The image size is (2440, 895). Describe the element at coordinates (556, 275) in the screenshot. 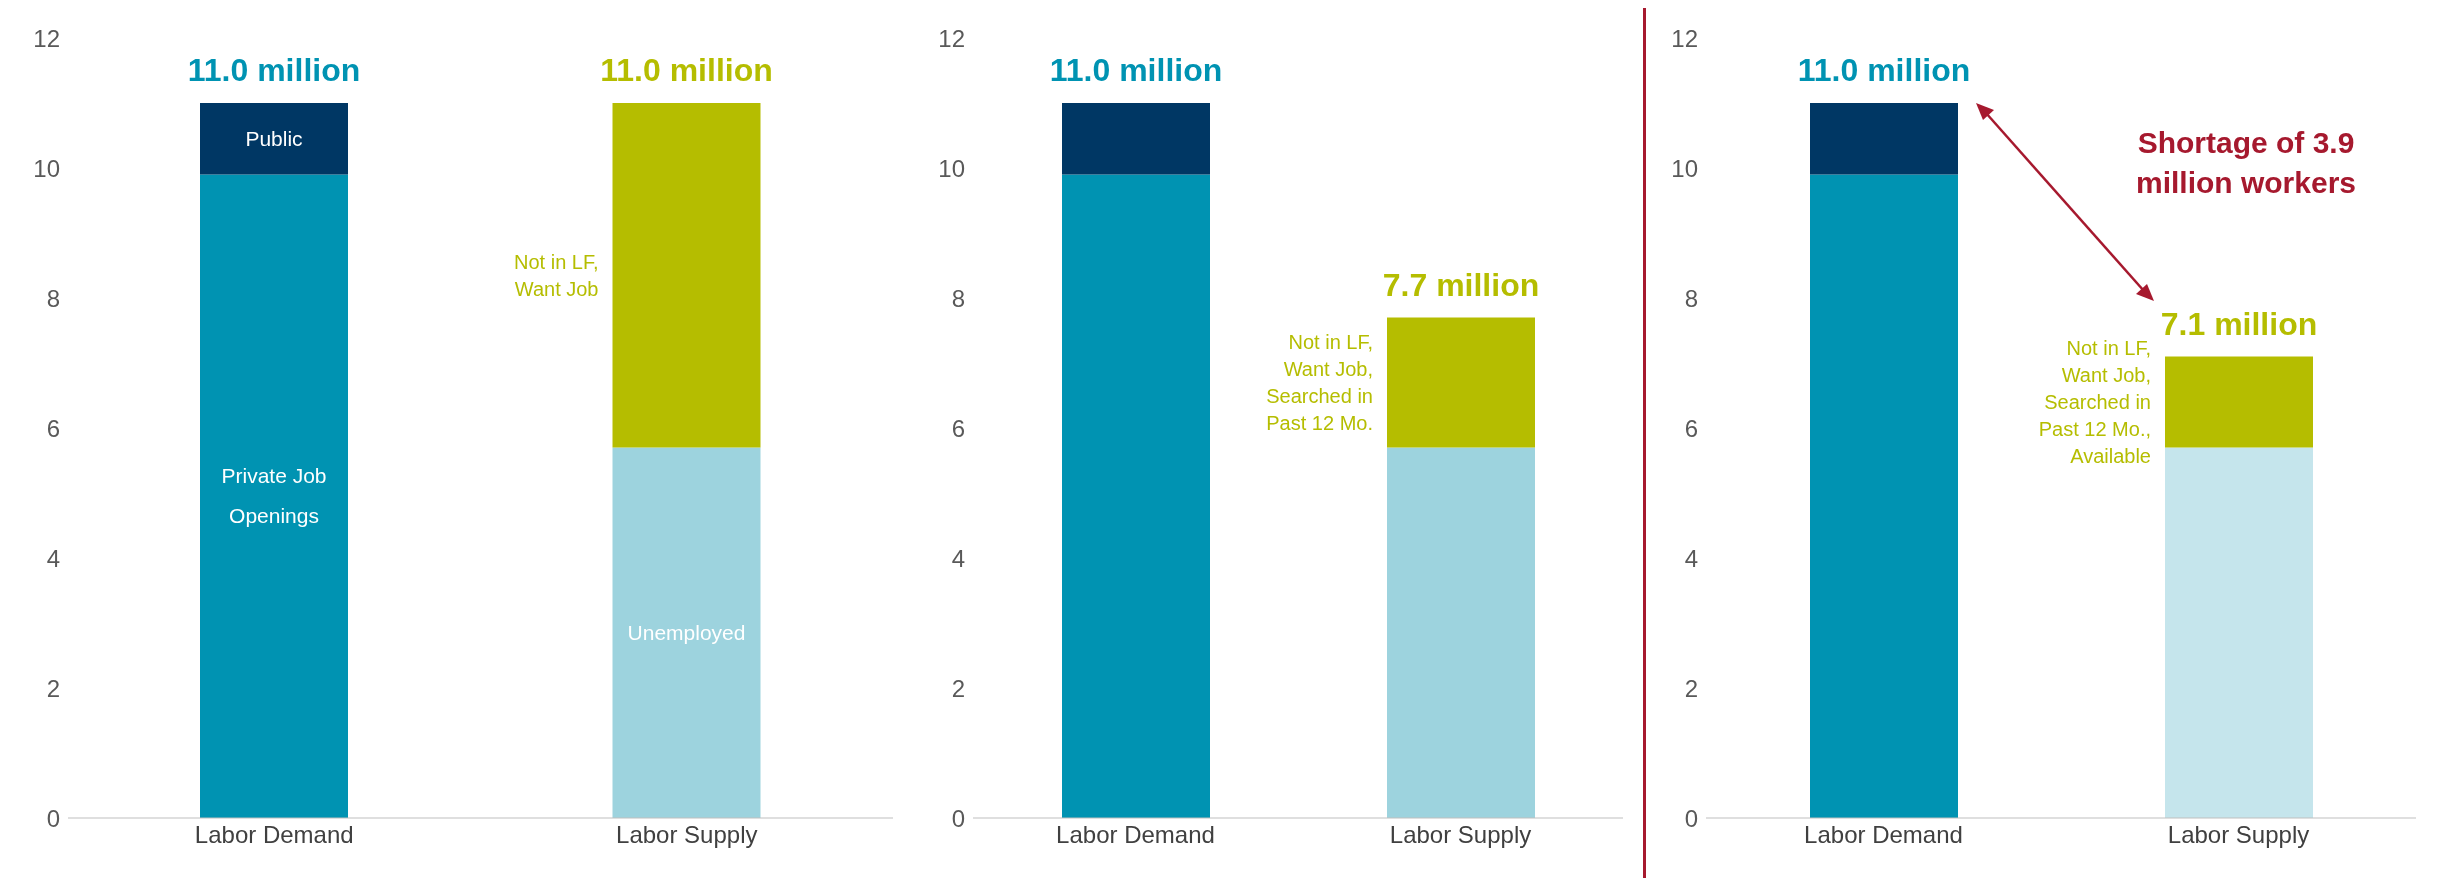

I see `series-label: Not in LF, Want Job` at that location.